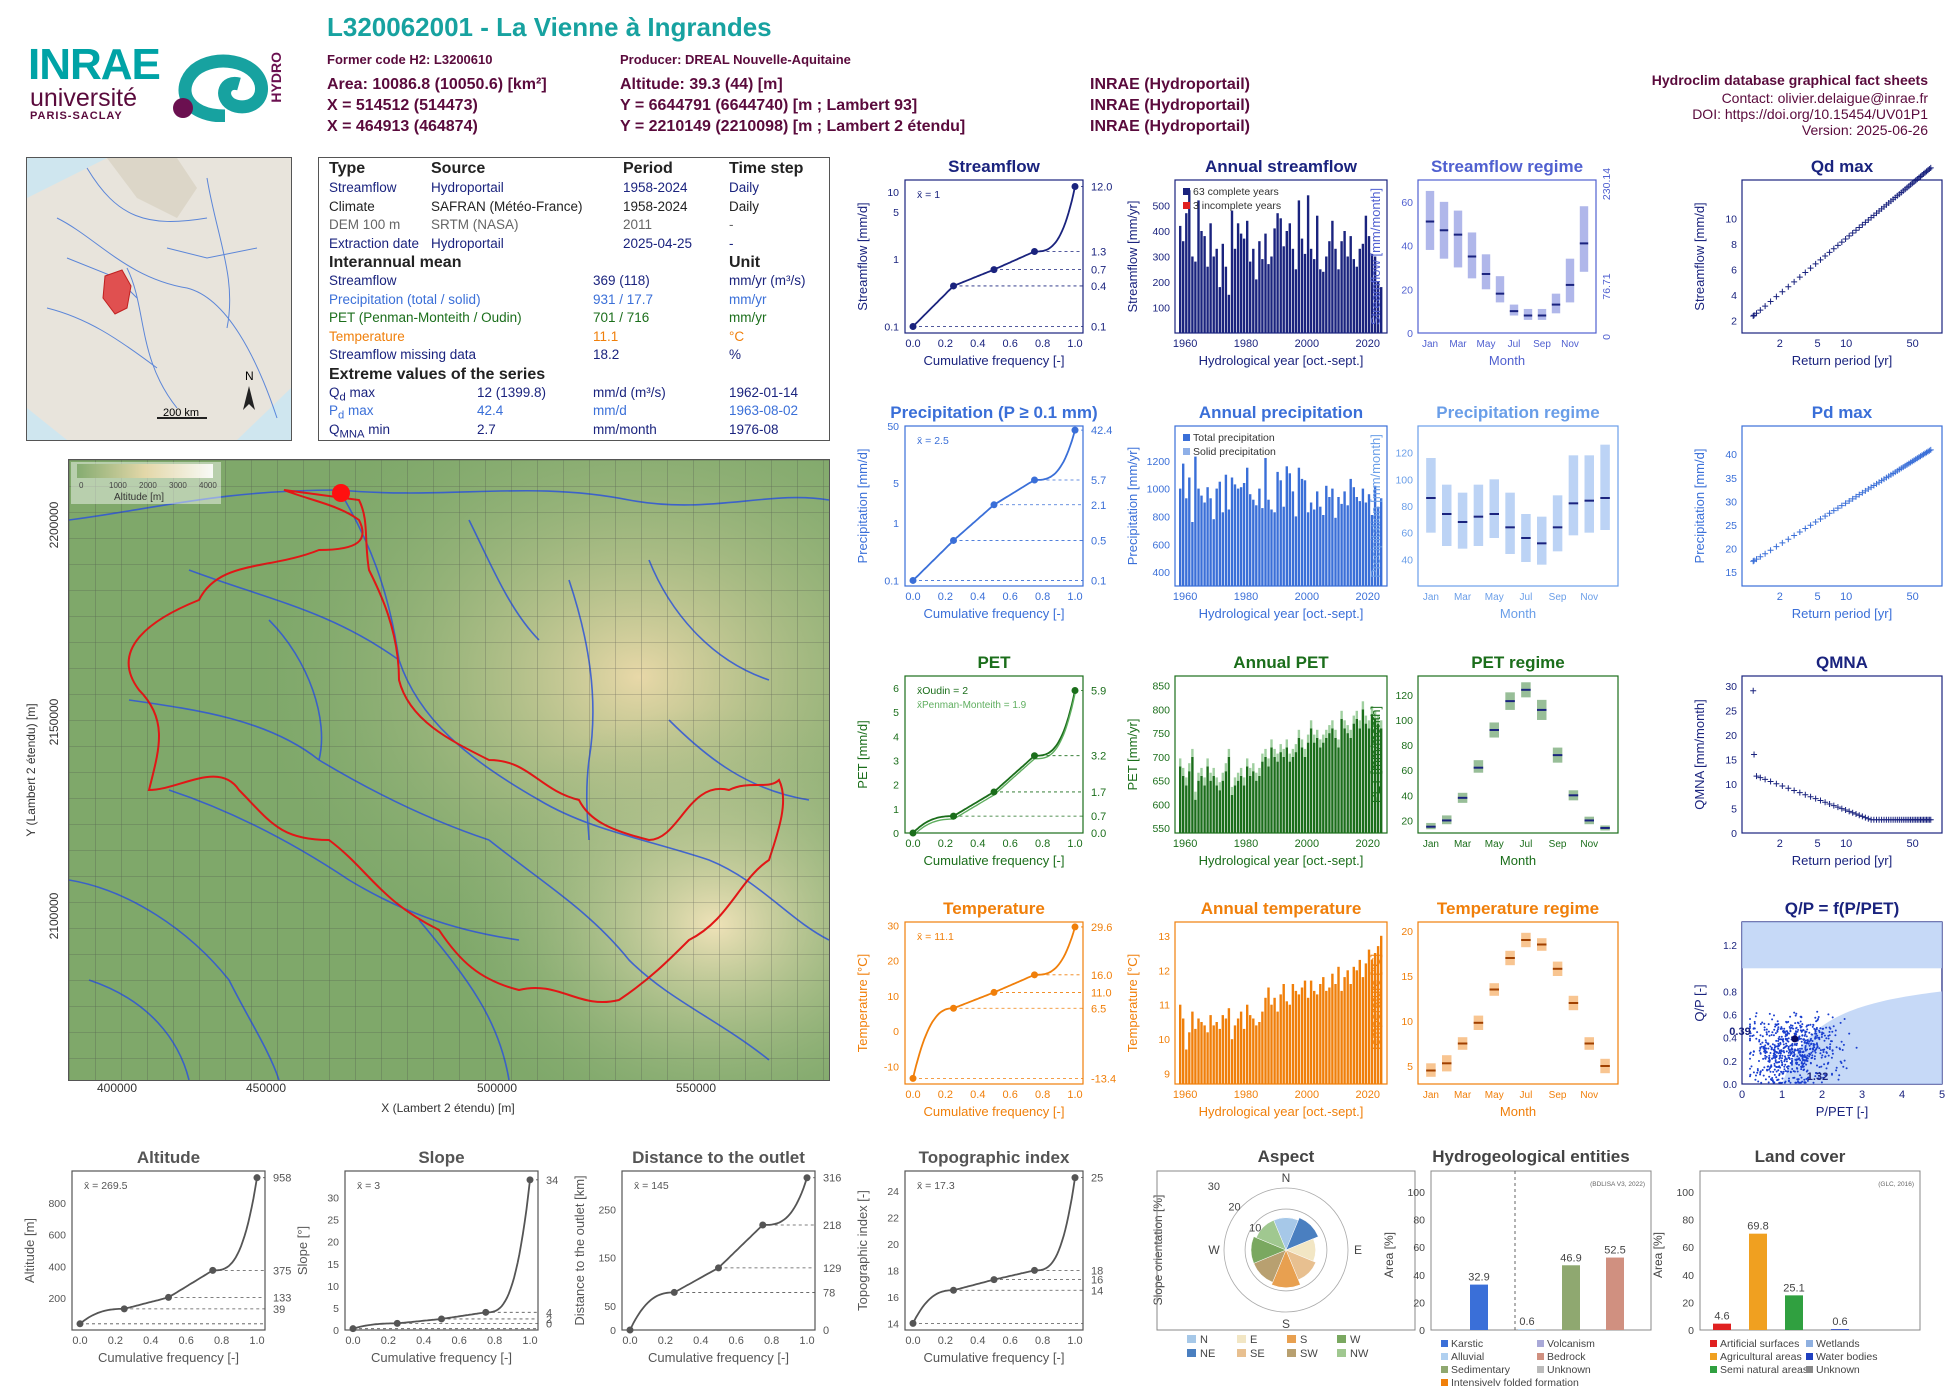 This screenshot has width=1960, height=1386. What do you see at coordinates (1253, 1340) in the screenshot?
I see `legend-label: E` at bounding box center [1253, 1340].